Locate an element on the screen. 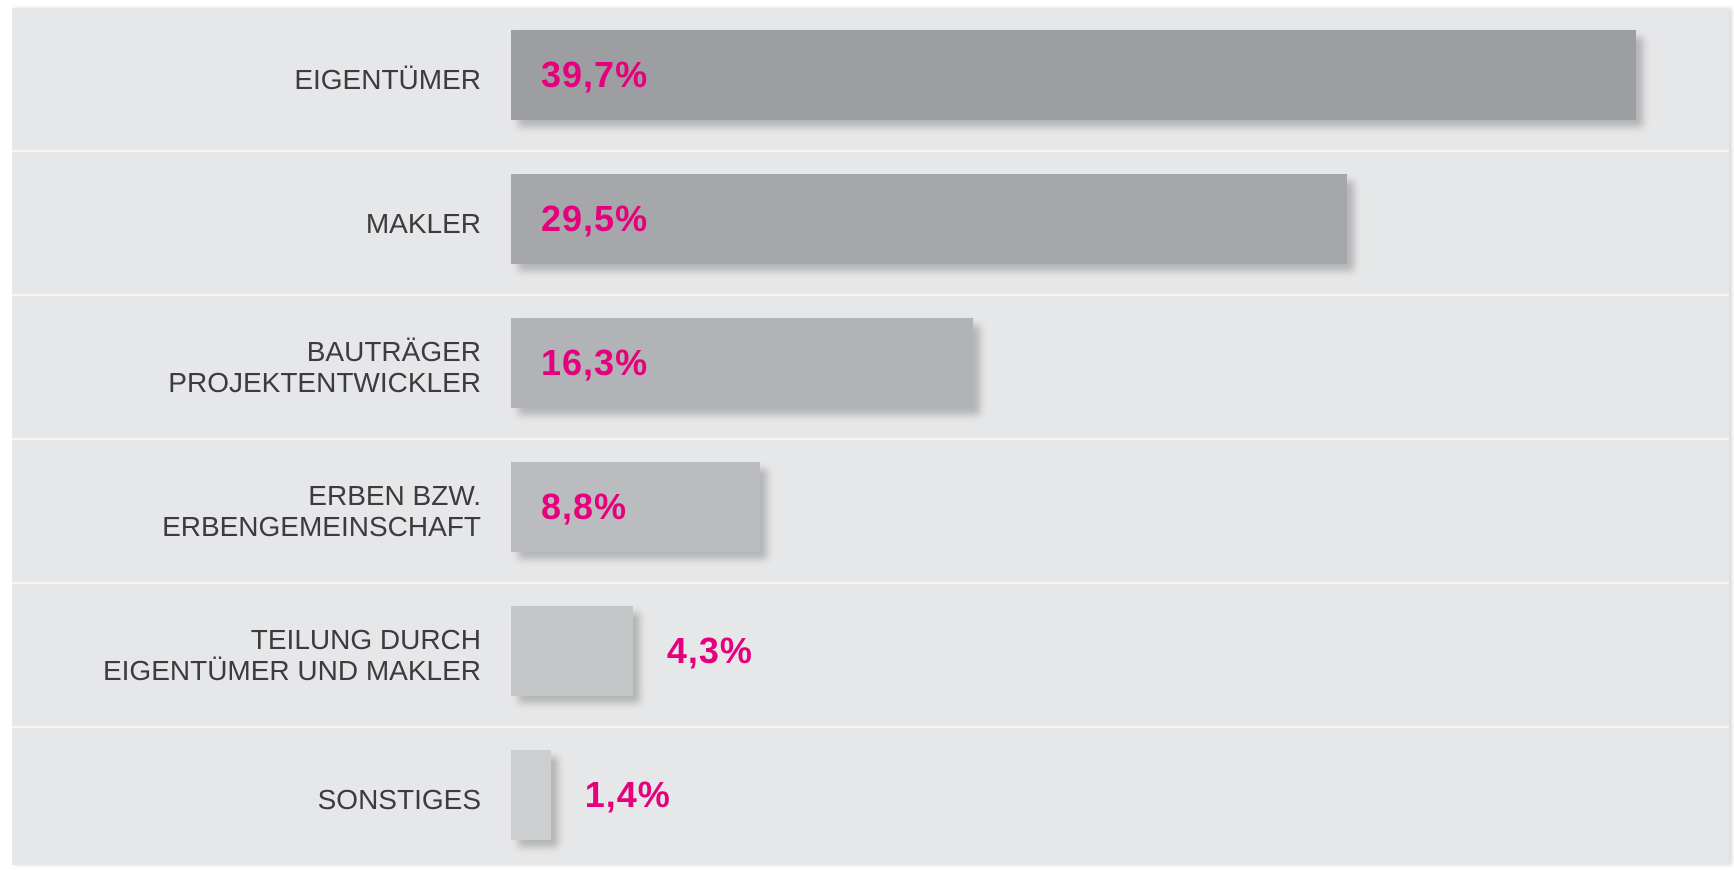 This screenshot has height=870, width=1734. value-label: 16,3% is located at coordinates (595, 362).